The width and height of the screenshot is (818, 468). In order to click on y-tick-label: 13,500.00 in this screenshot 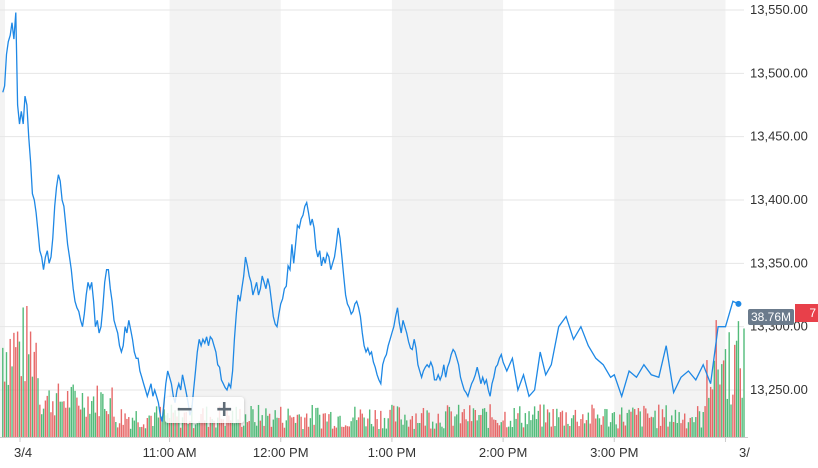, I will do `click(779, 72)`.